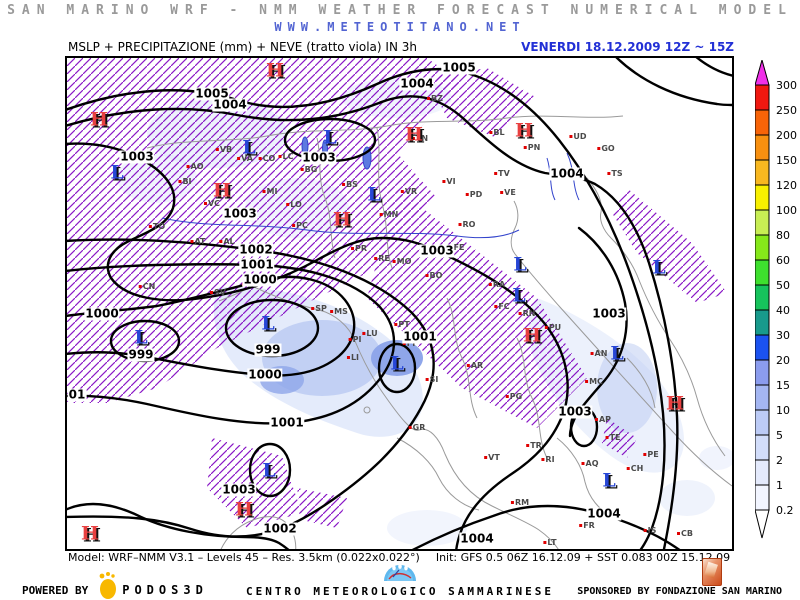  Describe the element at coordinates (416, 428) in the screenshot. I see `city-label-gr: GR` at that location.